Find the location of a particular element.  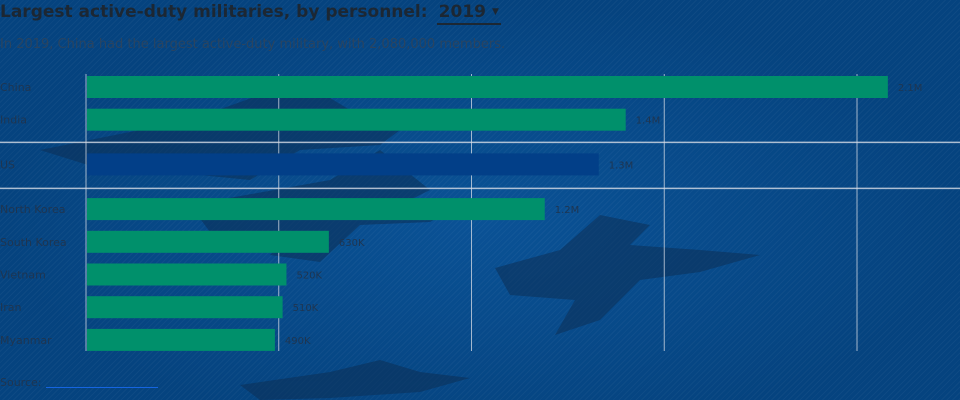

bar-myanmar is located at coordinates (181, 339).